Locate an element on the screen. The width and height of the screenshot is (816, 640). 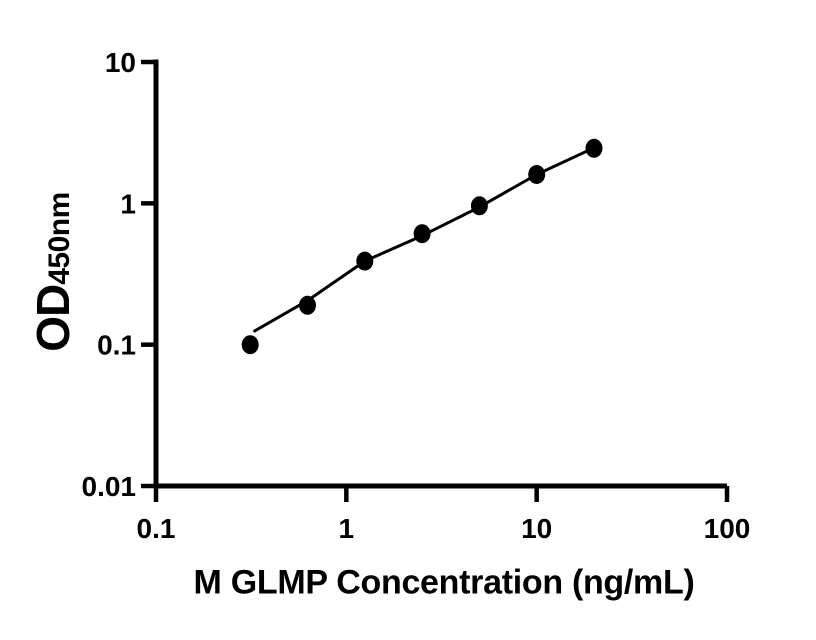
x-axis-tick-label: 10 is located at coordinates (536, 528).